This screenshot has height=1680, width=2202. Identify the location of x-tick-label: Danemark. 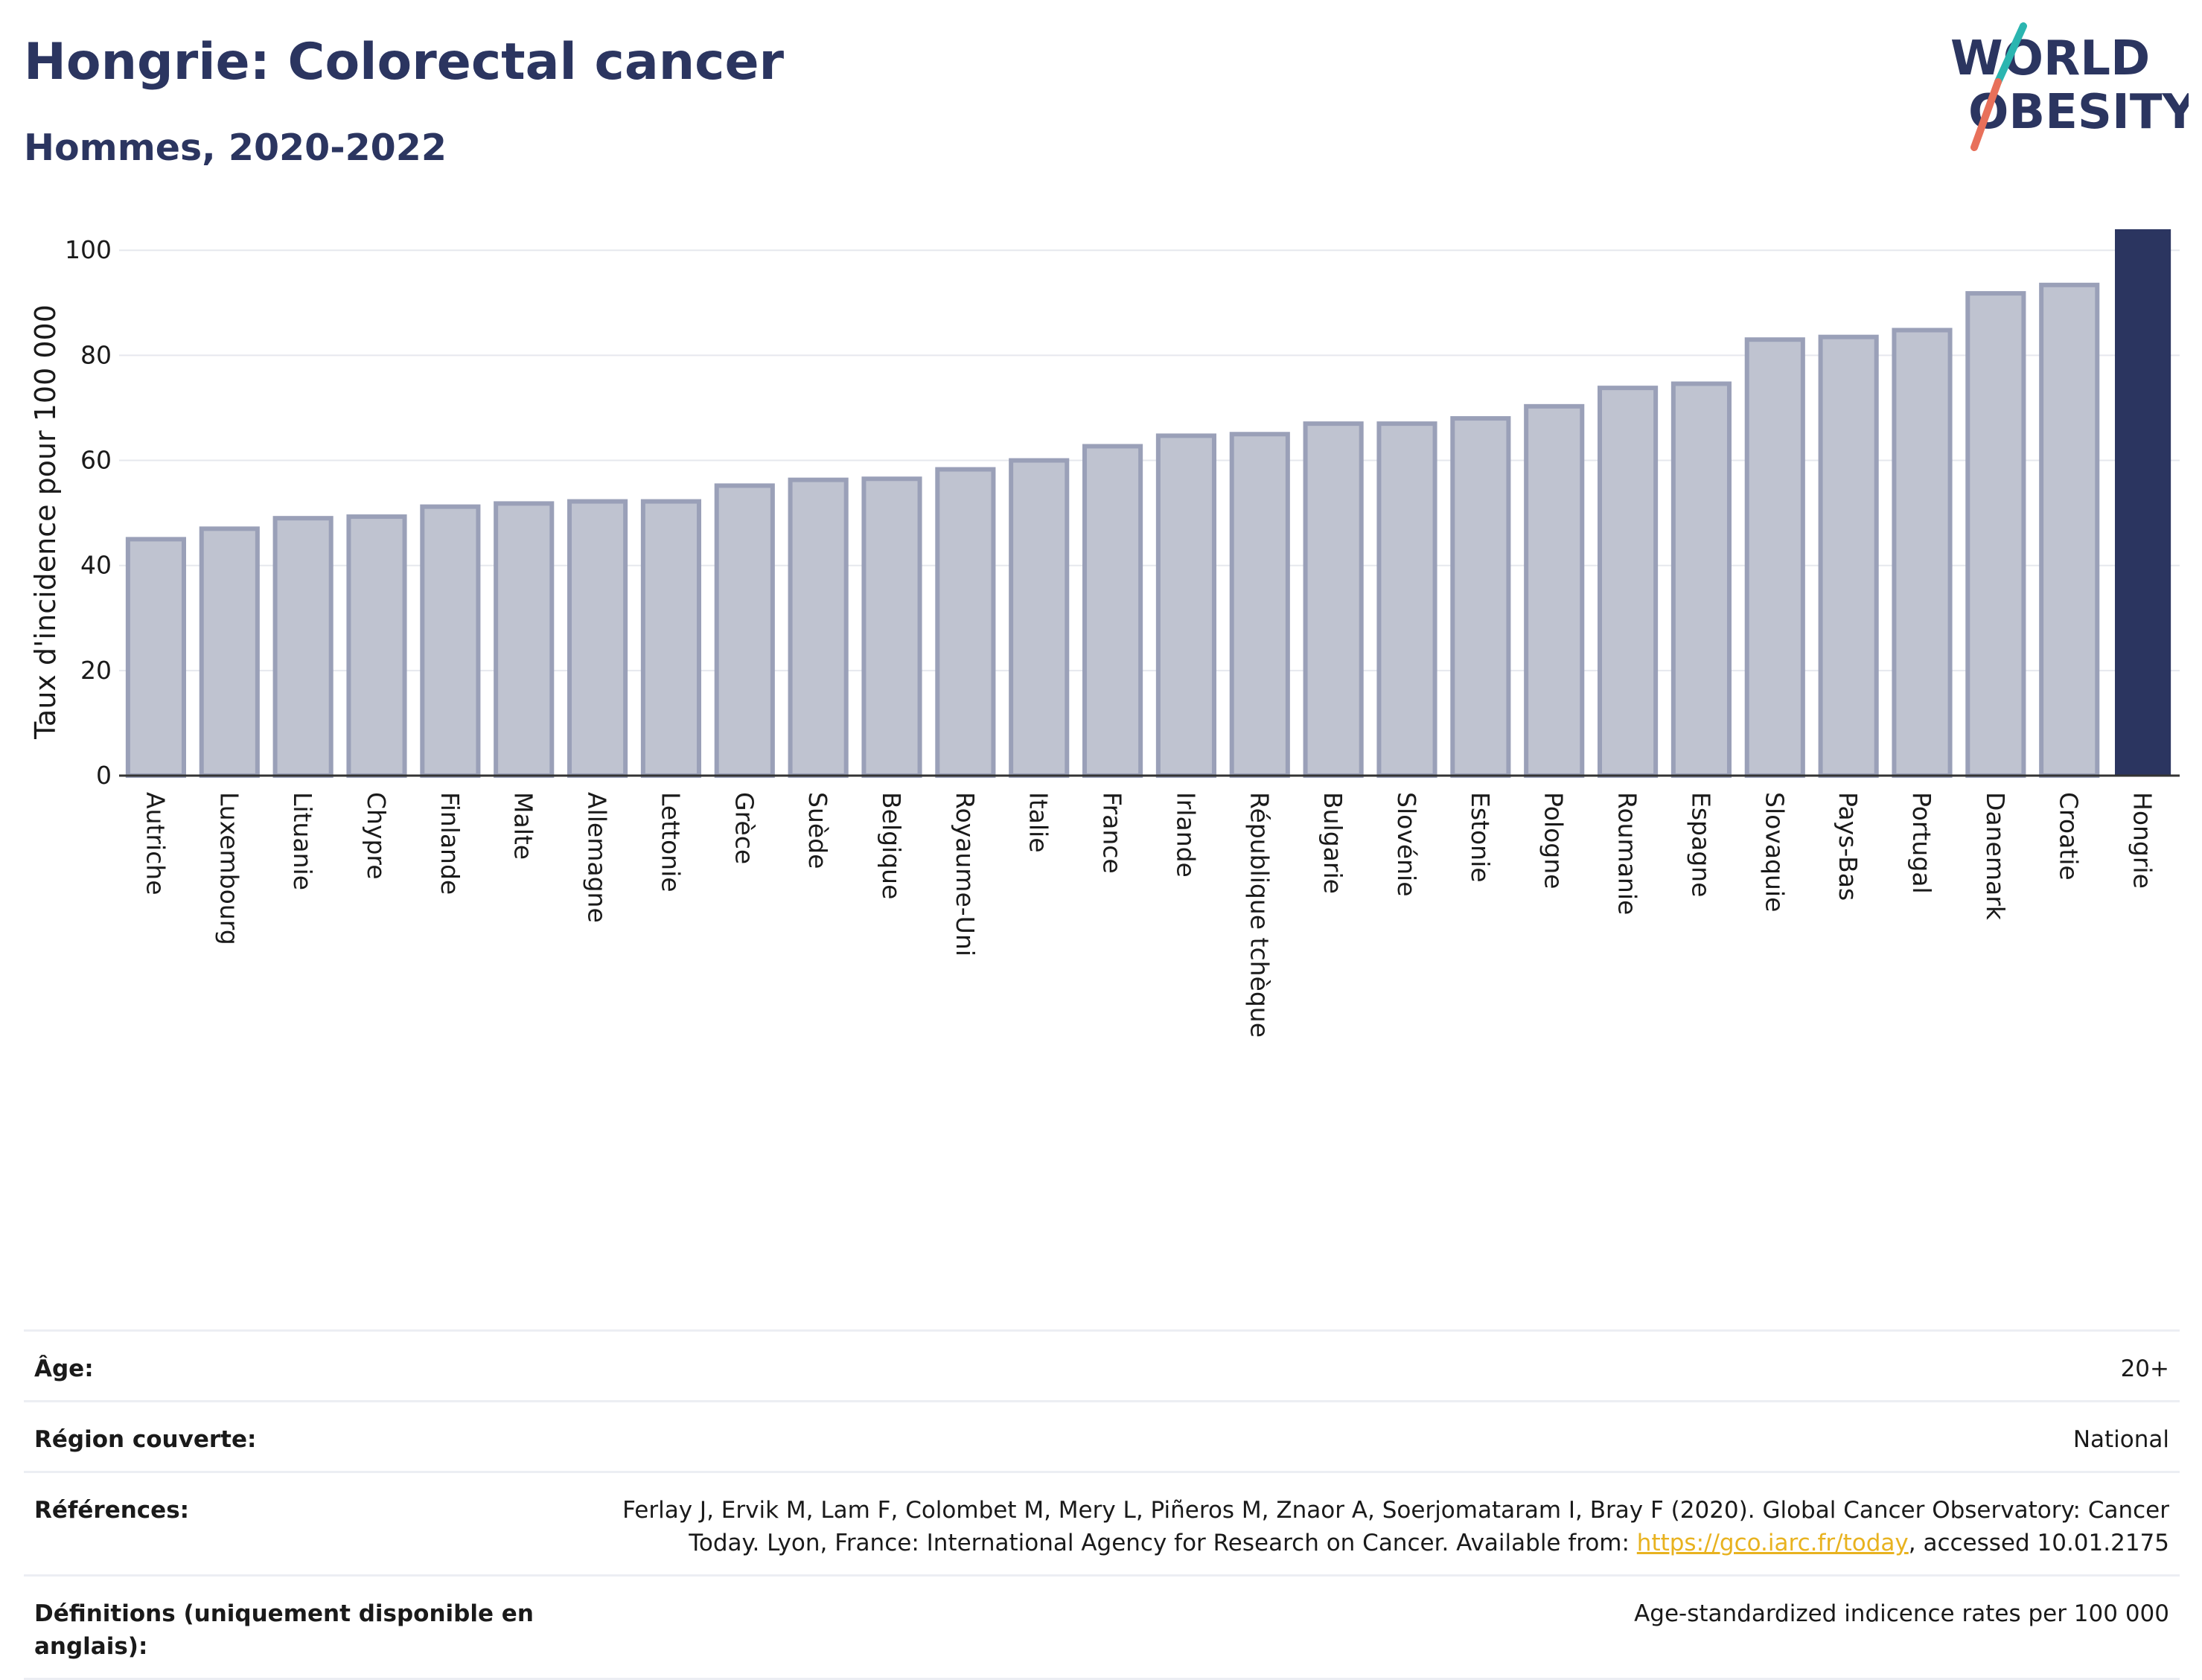
(1996, 856).